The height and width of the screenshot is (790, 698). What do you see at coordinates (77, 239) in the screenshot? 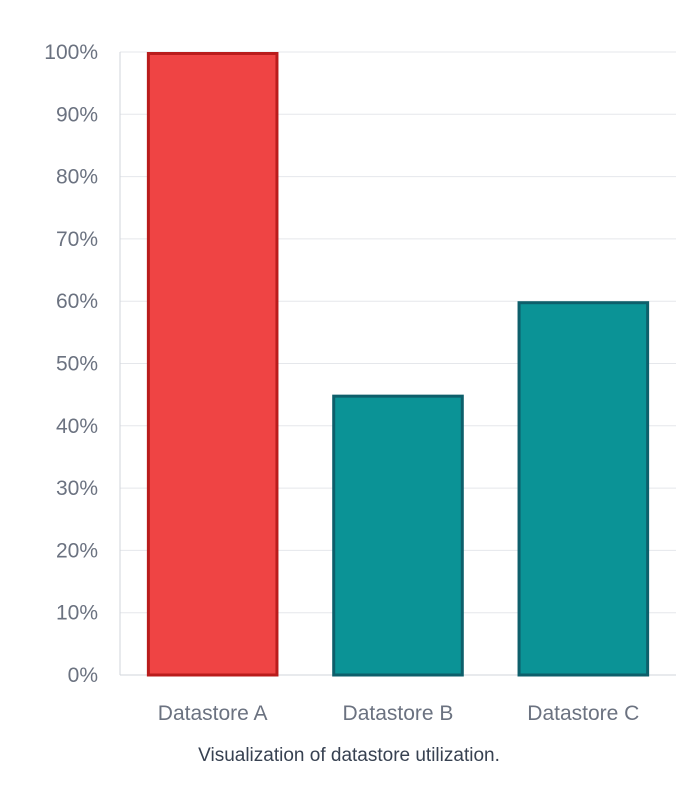
I see `y-tick-label: 70%` at bounding box center [77, 239].